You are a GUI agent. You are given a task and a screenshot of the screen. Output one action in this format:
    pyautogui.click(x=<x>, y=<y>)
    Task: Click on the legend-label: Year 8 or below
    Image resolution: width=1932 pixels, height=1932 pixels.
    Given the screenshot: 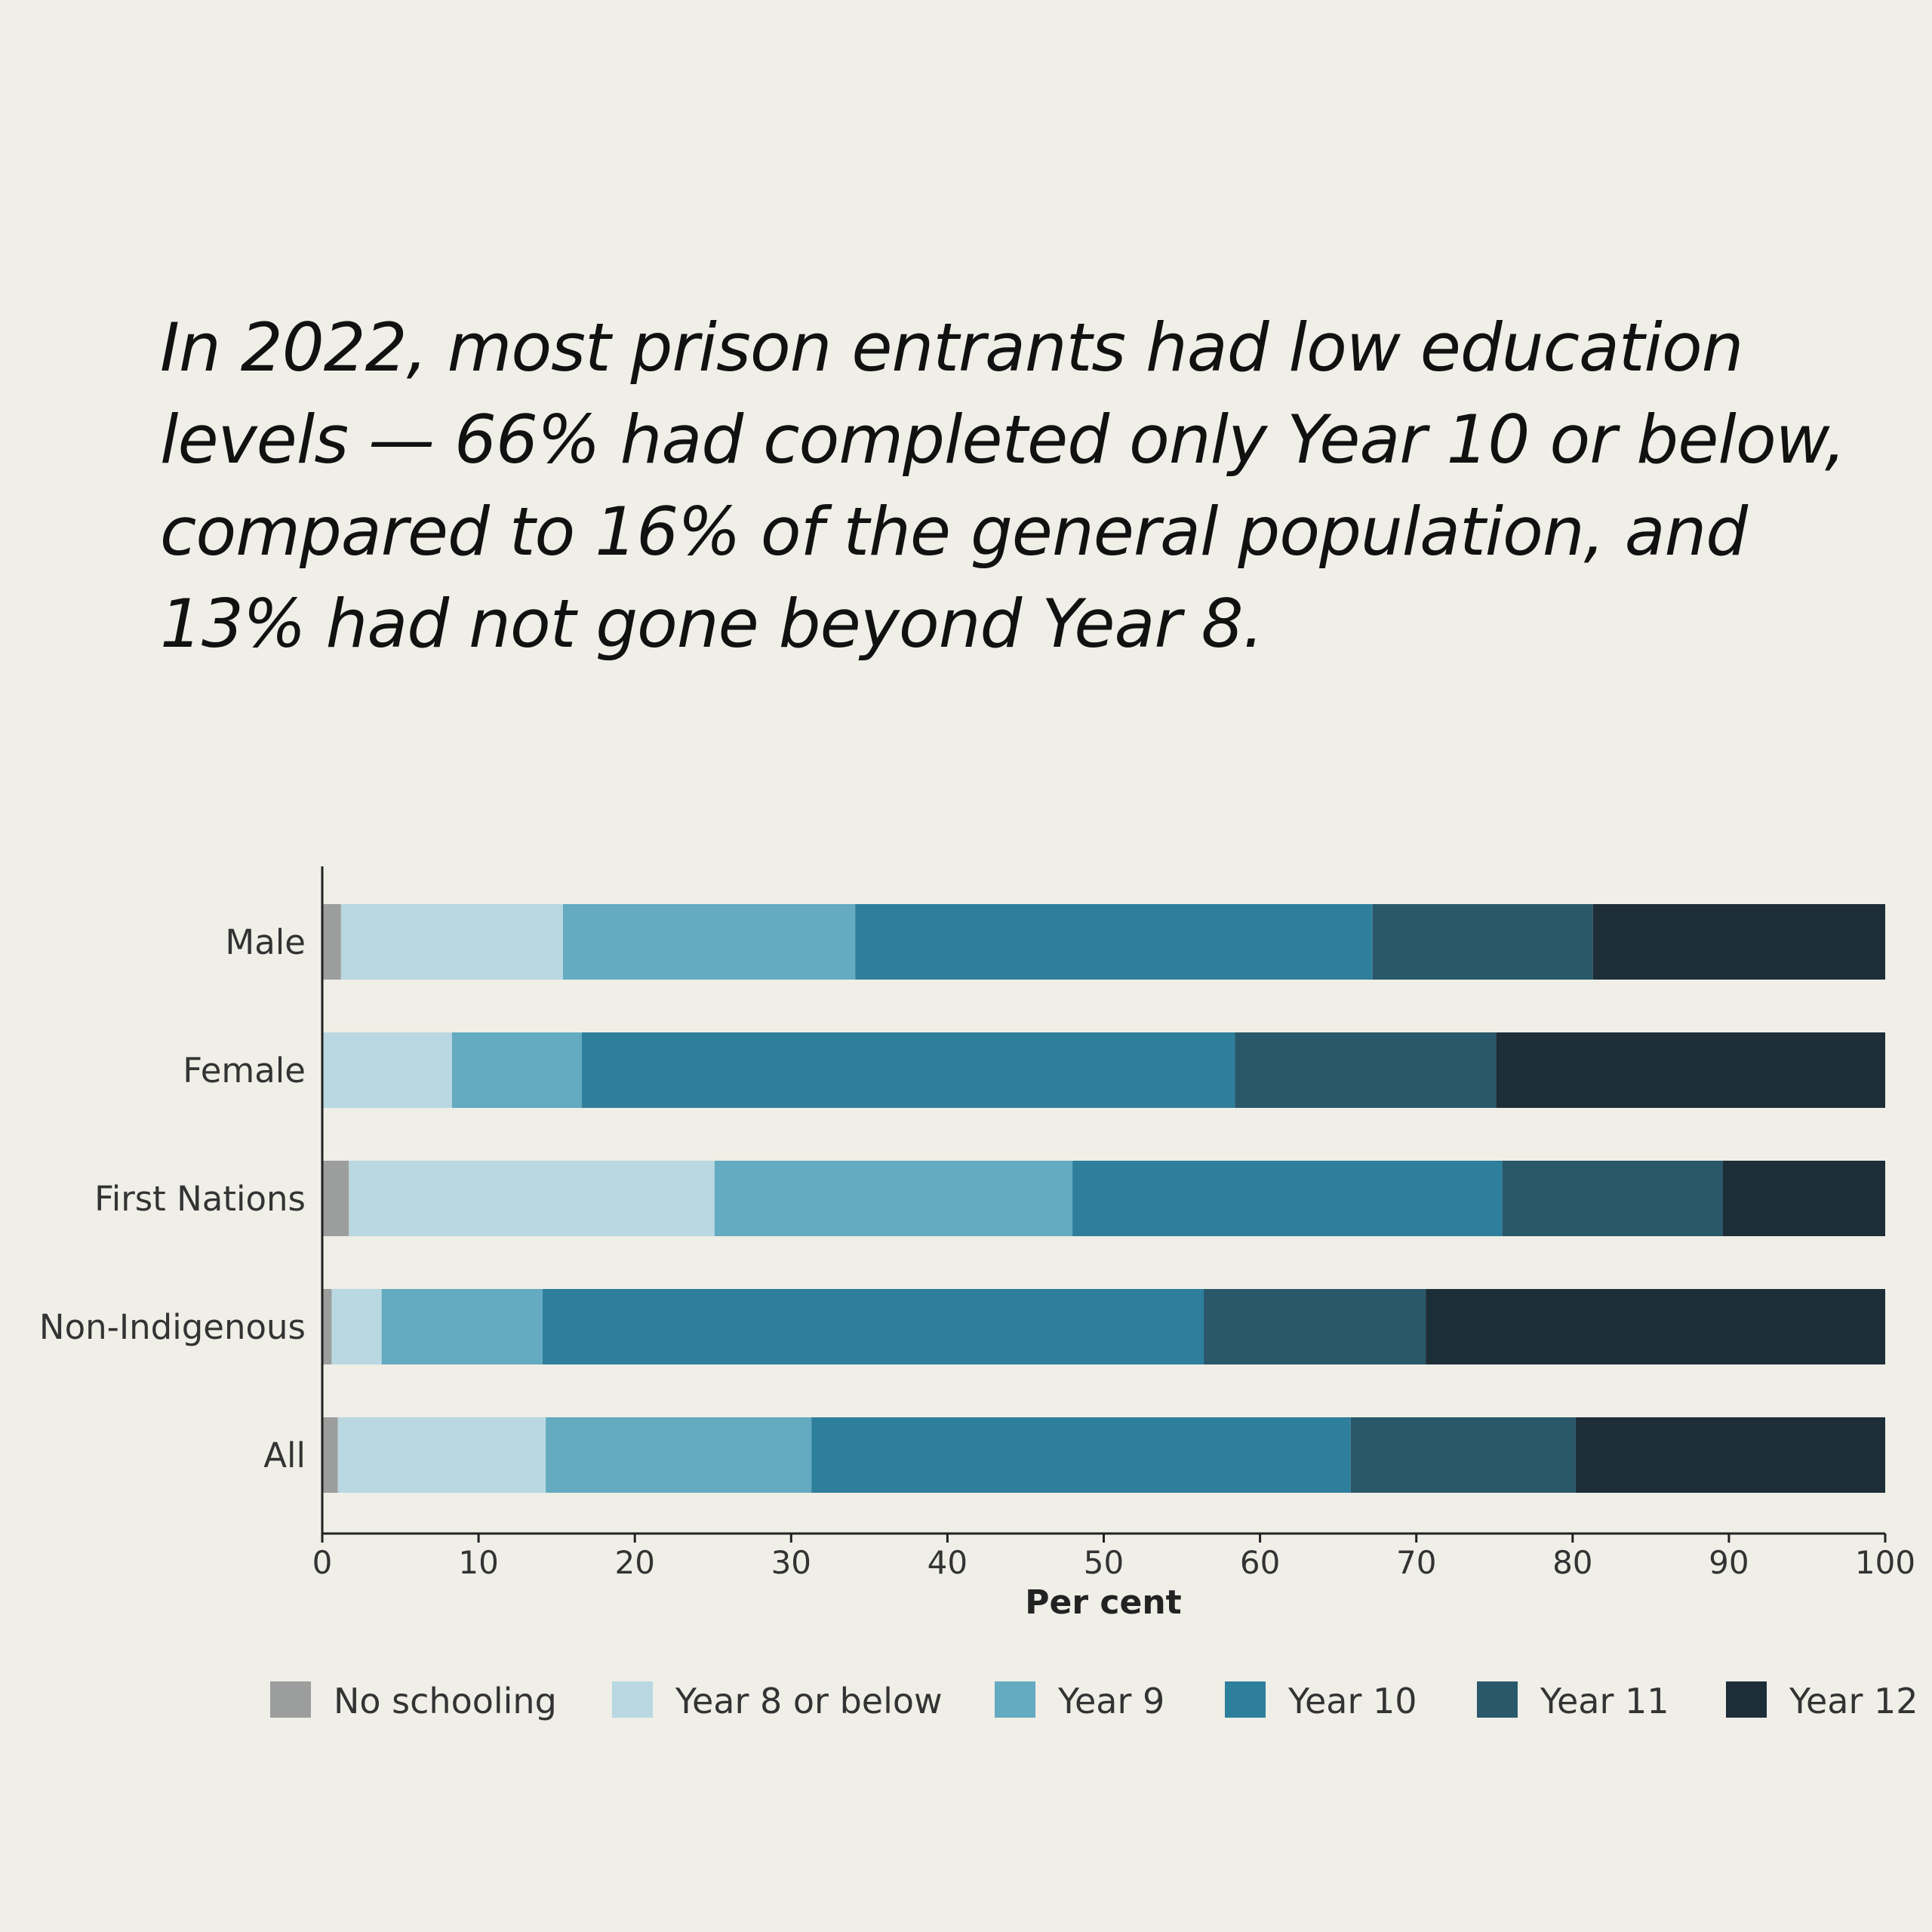 What is the action you would take?
    pyautogui.click(x=809, y=1701)
    